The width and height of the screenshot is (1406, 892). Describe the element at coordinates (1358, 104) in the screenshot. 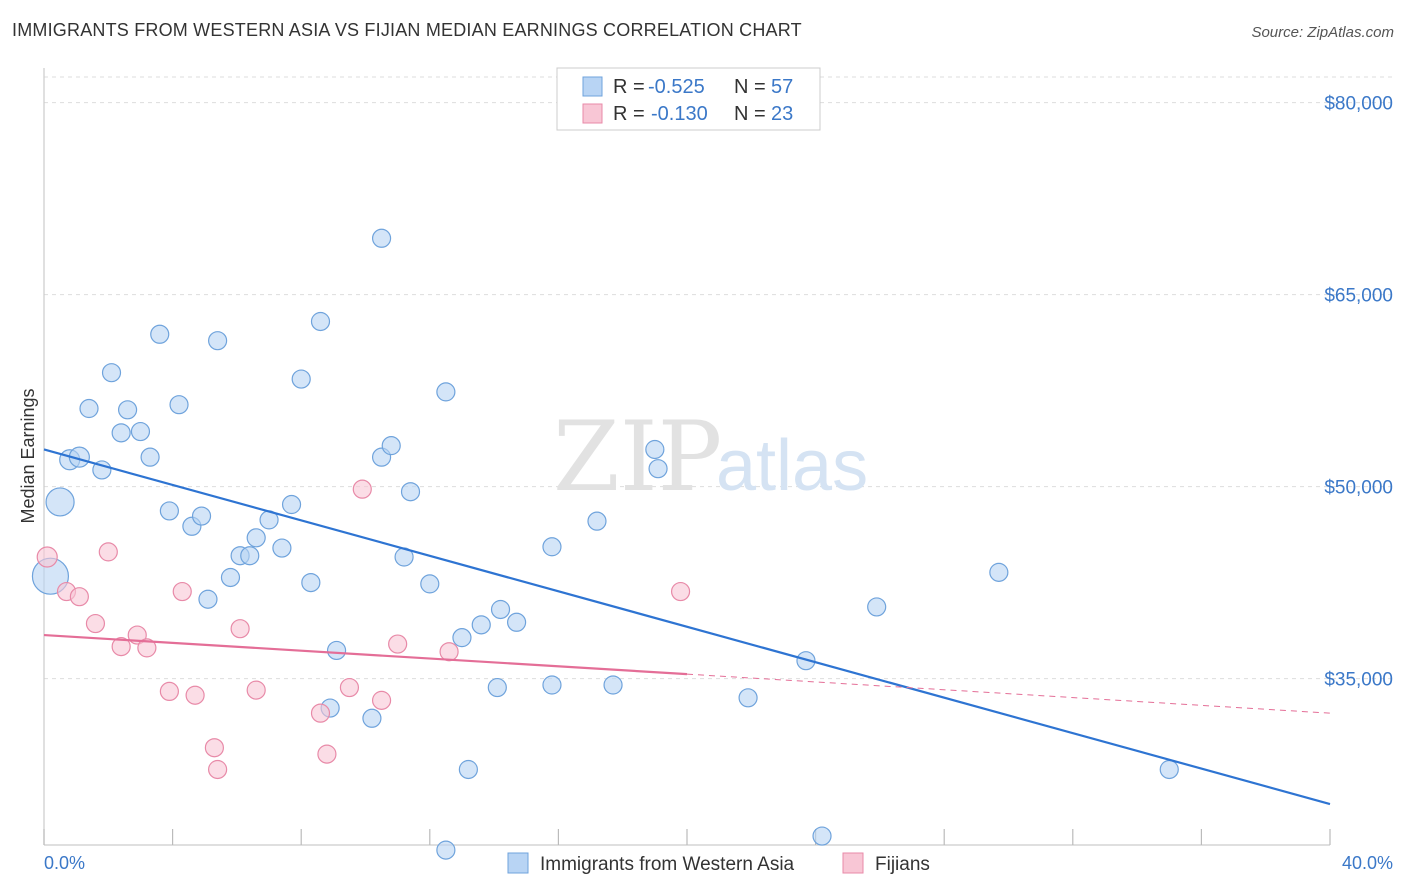

I see `y-tick-label-0: $80,000` at that location.